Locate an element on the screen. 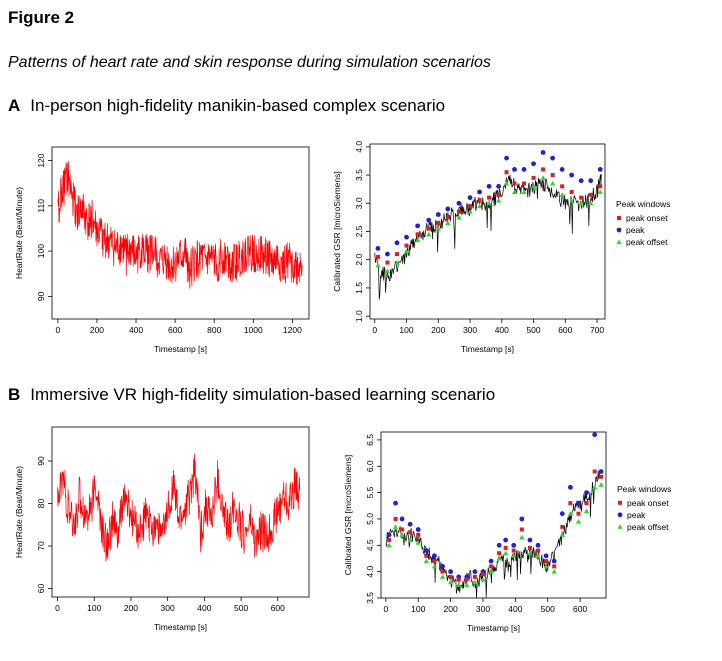  x-tick-label: 100 is located at coordinates (406, 330).